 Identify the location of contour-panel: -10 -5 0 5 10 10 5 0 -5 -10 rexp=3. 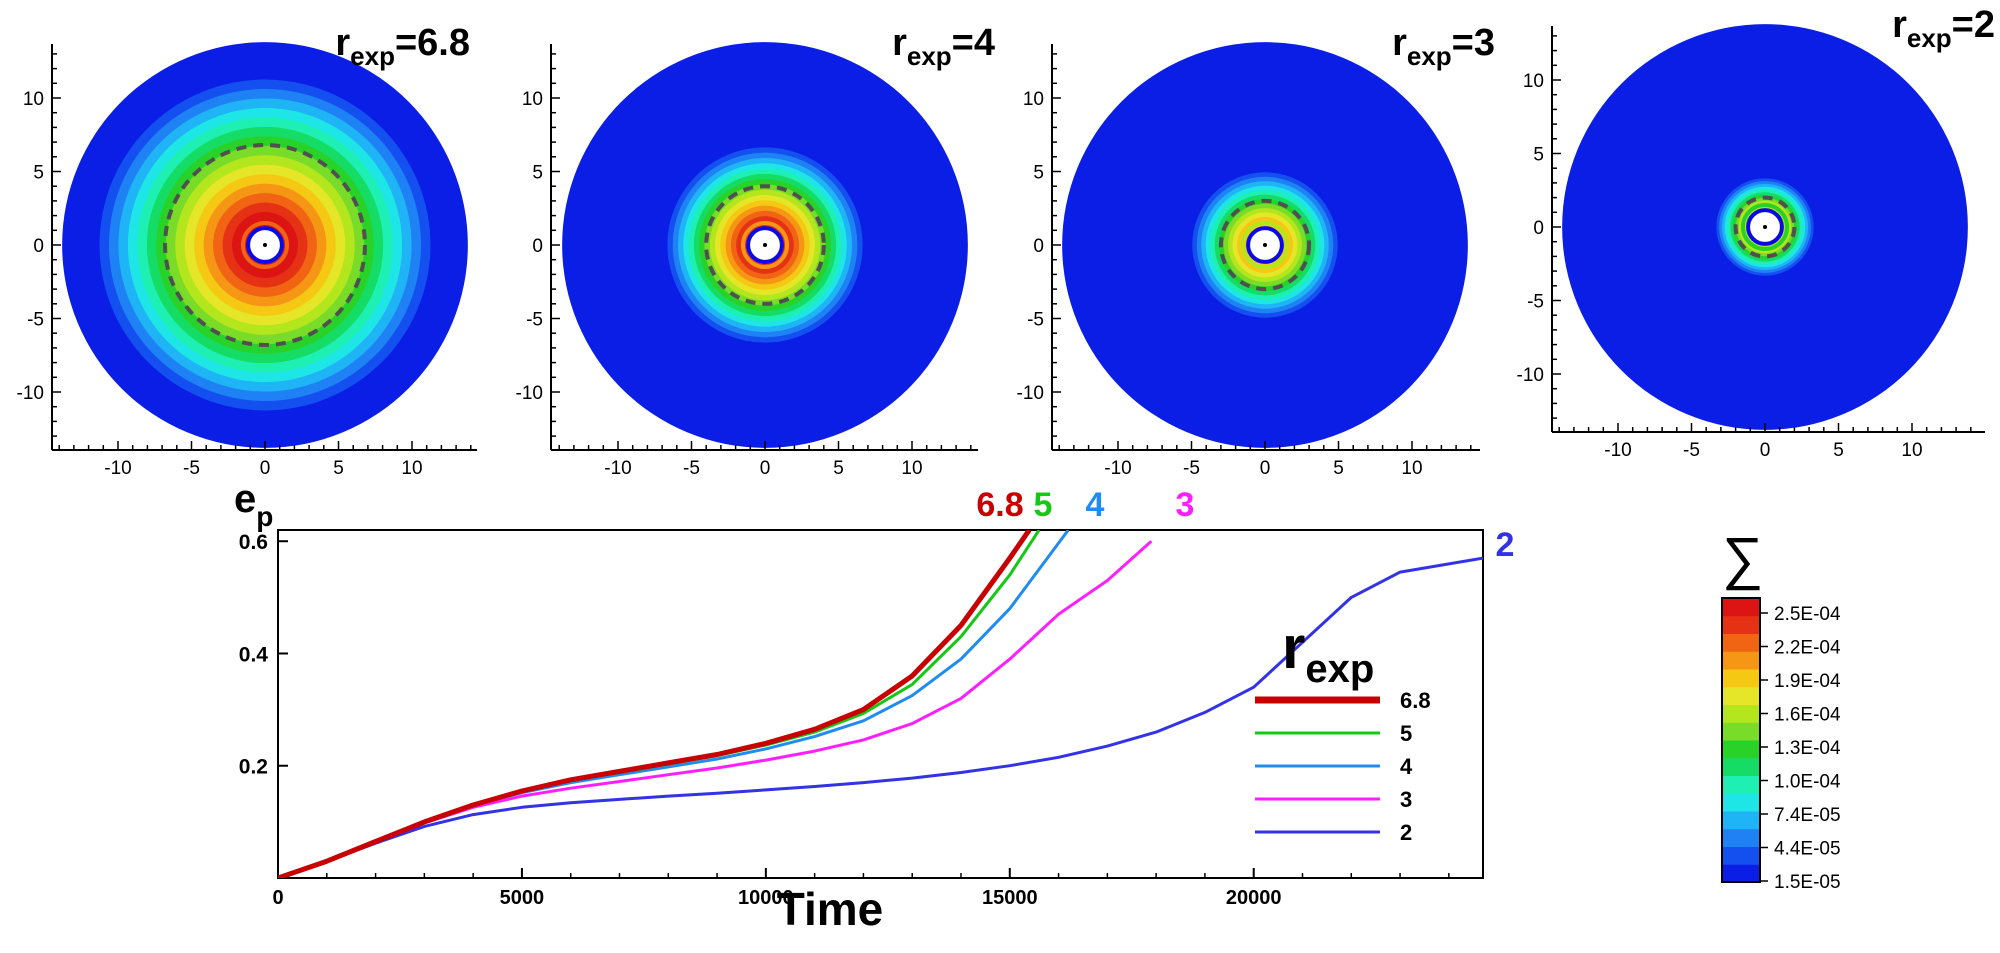
(1256, 250).